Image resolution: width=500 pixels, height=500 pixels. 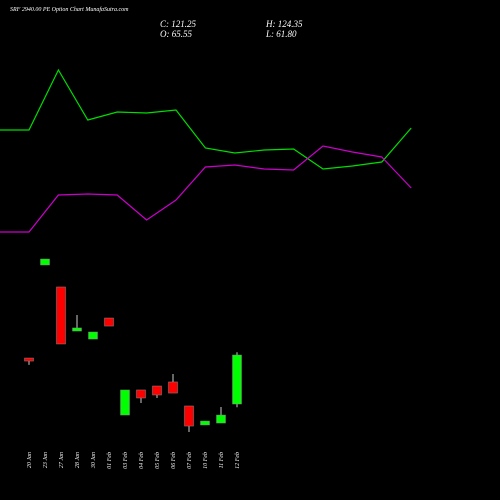 I want to click on x-tick-label: 12 Feb, so click(x=238, y=460).